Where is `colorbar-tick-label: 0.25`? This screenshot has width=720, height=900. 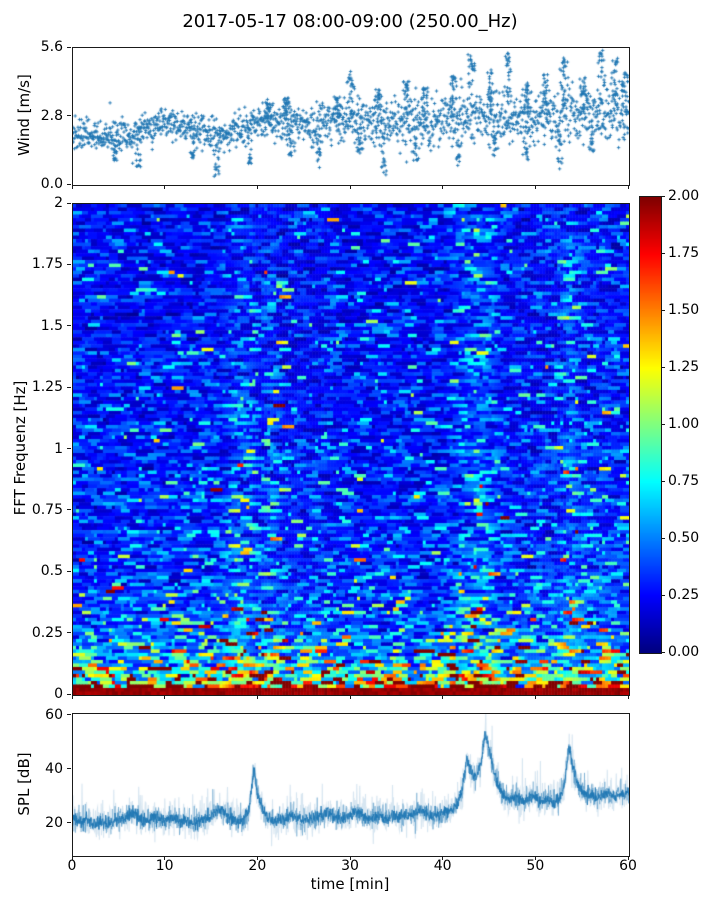
colorbar-tick-label: 0.25 is located at coordinates (684, 595).